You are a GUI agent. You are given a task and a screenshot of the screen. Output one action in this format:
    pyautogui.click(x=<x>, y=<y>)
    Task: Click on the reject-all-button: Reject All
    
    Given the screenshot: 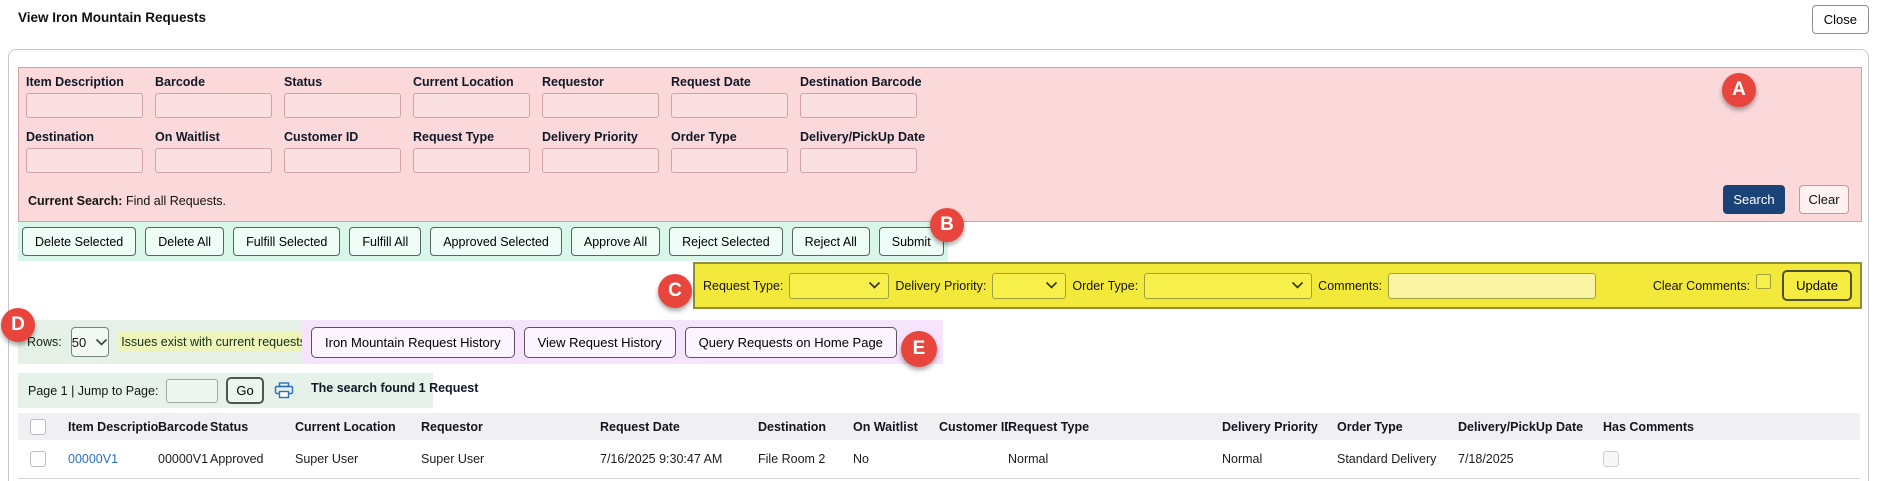 What is the action you would take?
    pyautogui.click(x=830, y=241)
    